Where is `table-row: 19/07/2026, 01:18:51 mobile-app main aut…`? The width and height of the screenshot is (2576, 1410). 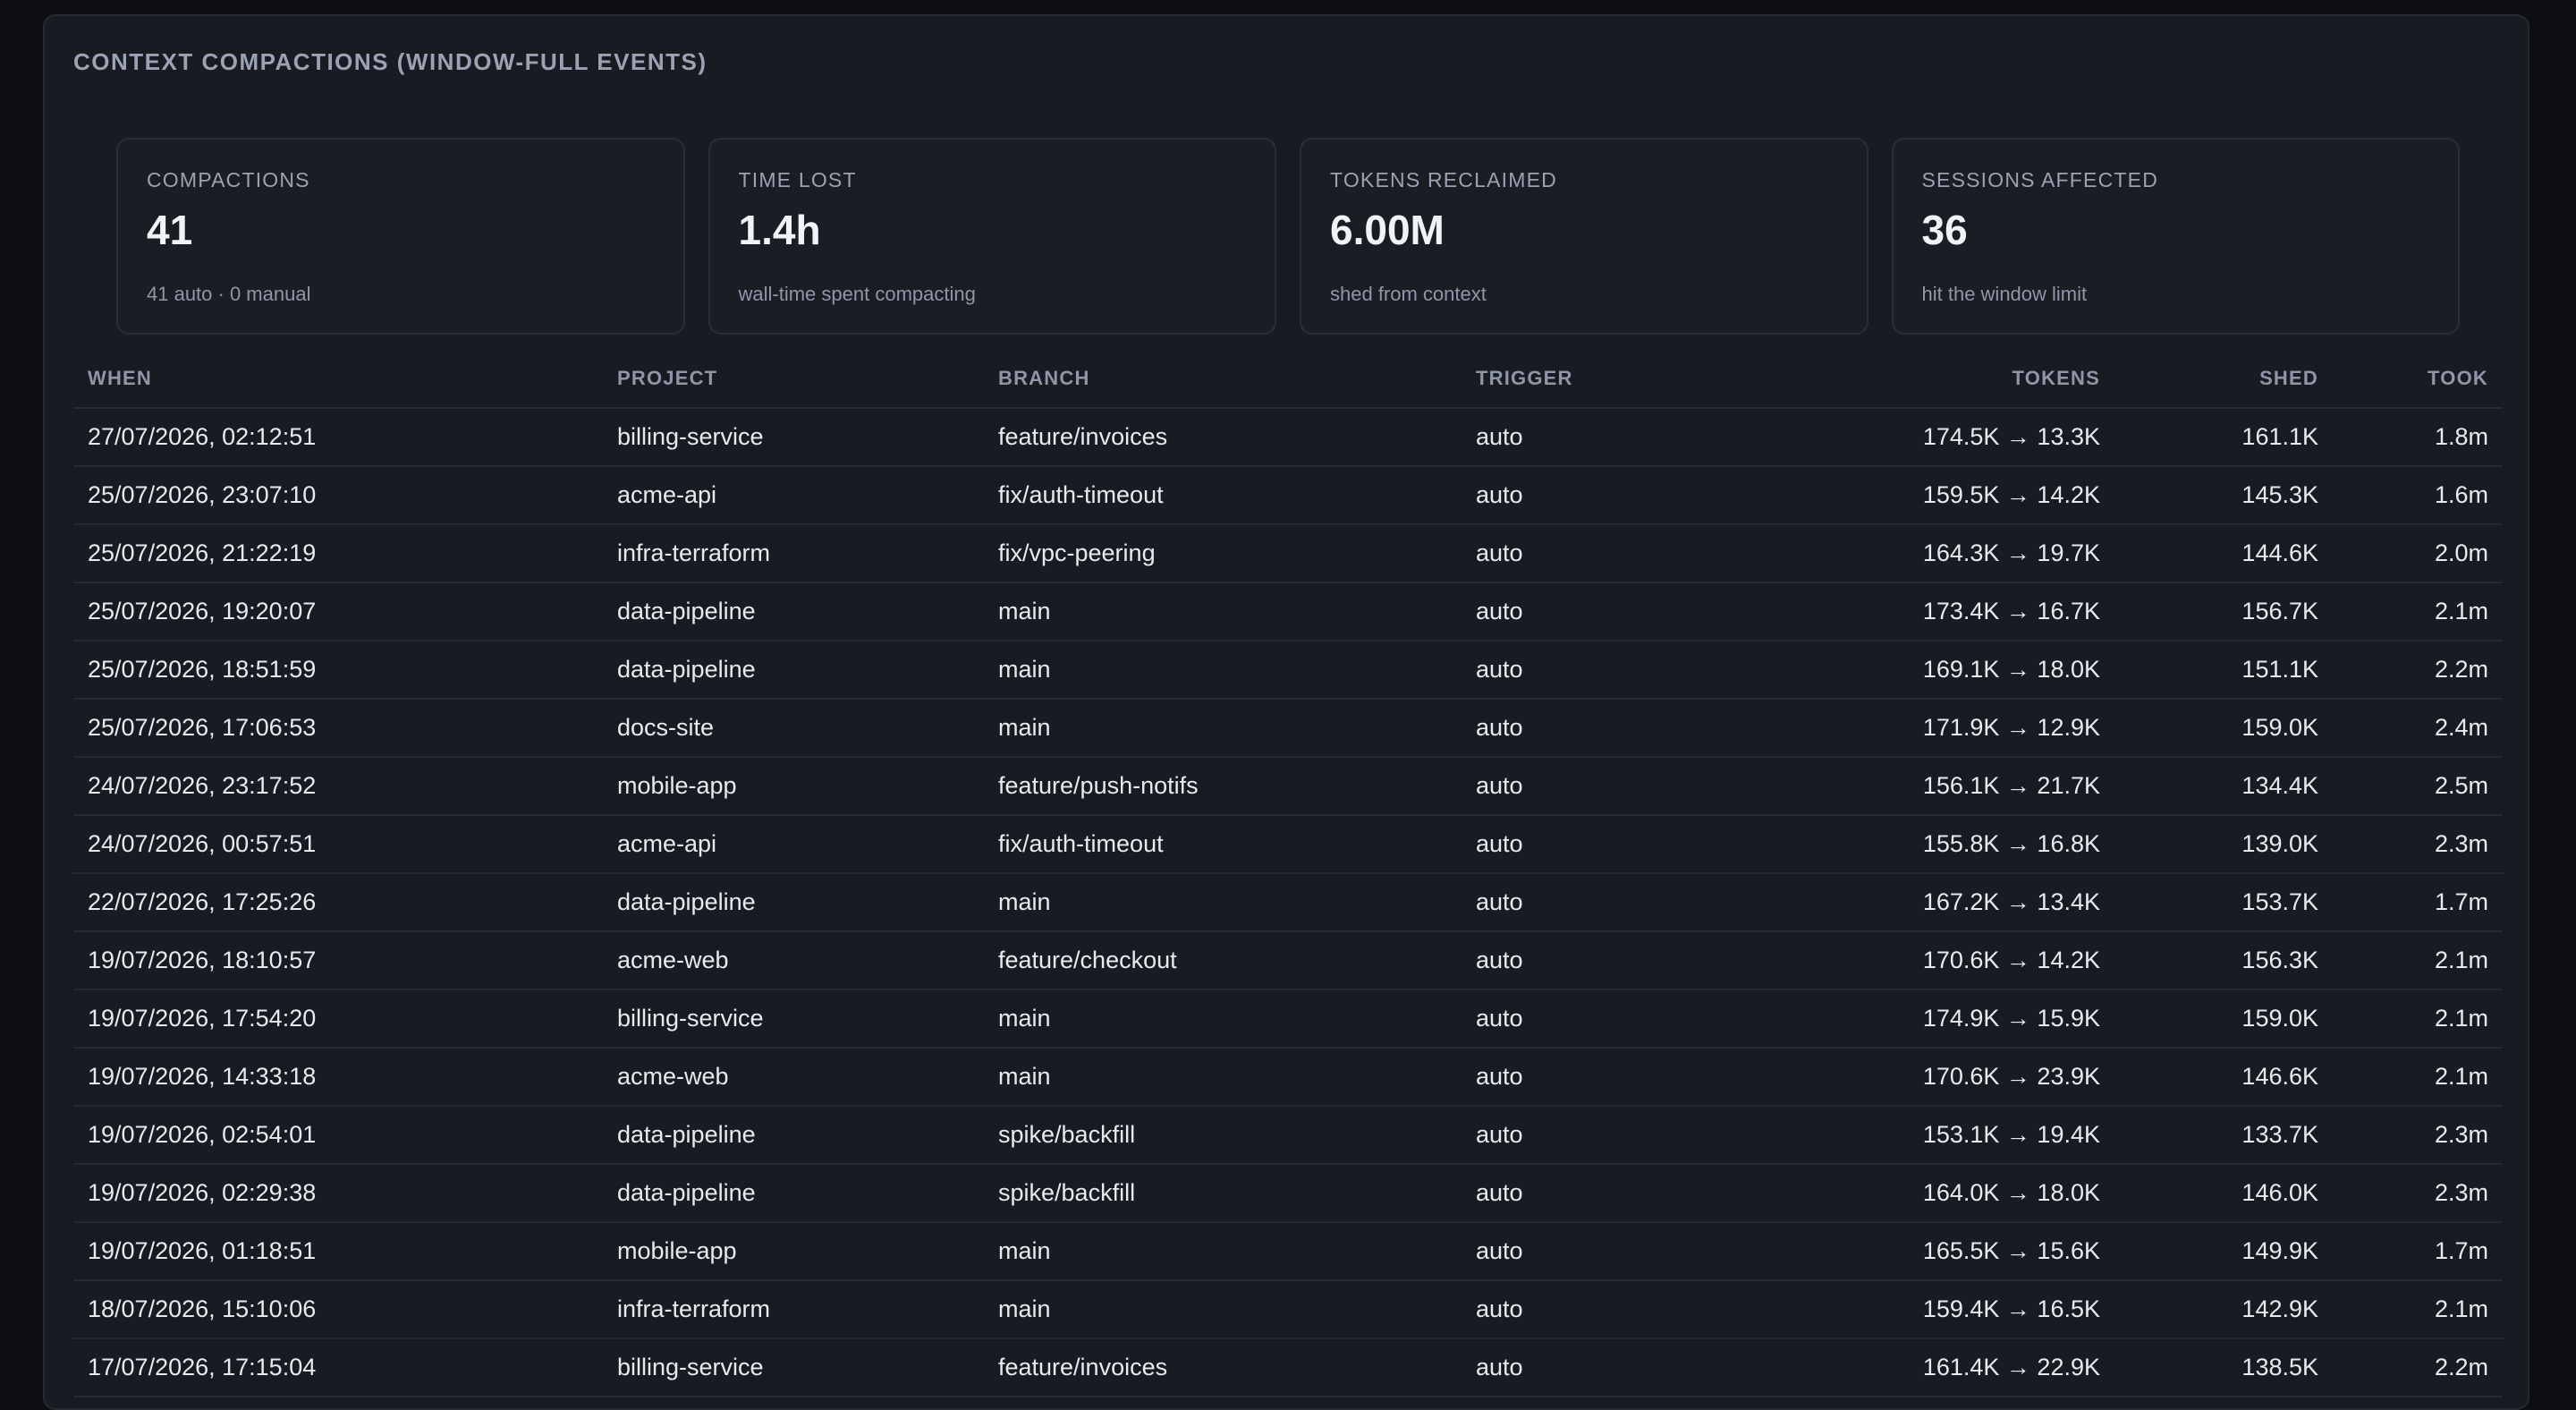 table-row: 19/07/2026, 01:18:51 mobile-app main aut… is located at coordinates (1288, 1252).